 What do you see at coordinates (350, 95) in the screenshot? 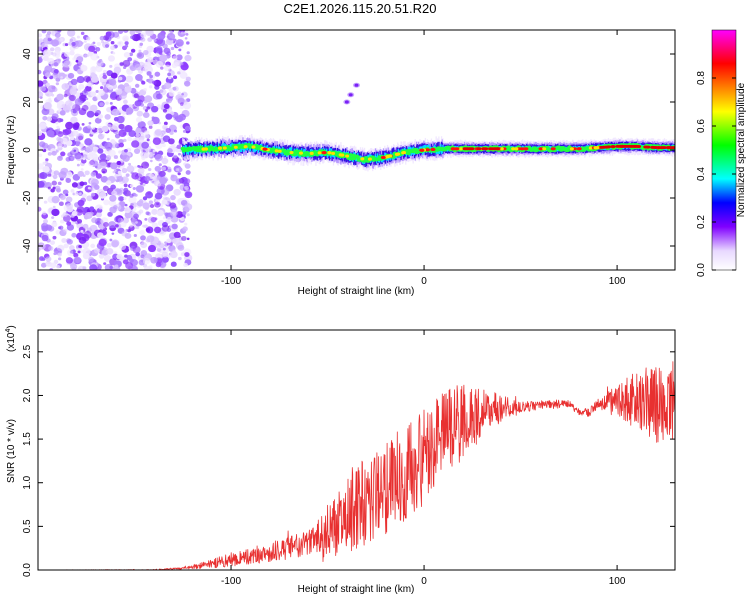
I see `echo-dot` at bounding box center [350, 95].